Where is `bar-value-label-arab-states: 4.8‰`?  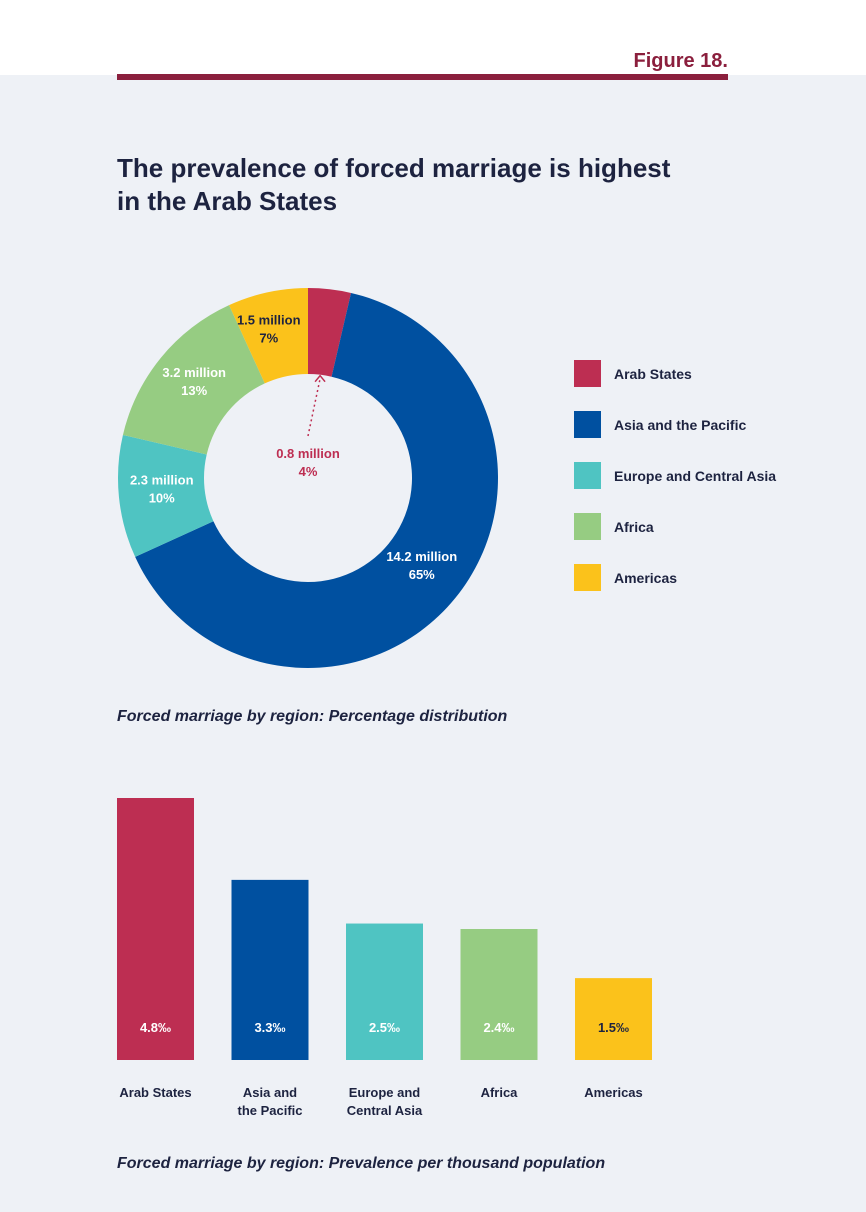
bar-value-label-arab-states: 4.8‰ is located at coordinates (155, 1027).